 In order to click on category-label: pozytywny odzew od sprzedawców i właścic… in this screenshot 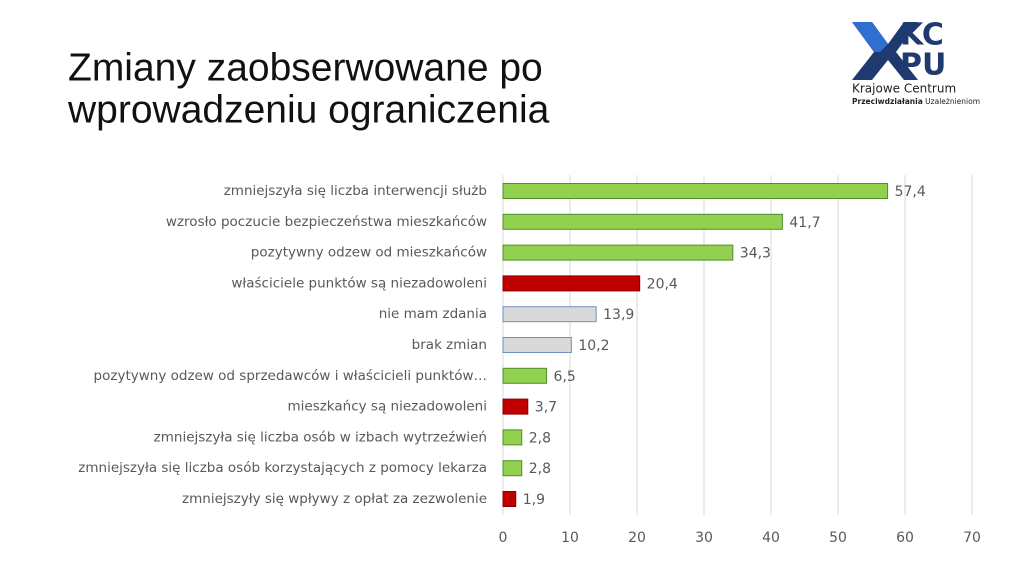, I will do `click(290, 376)`.